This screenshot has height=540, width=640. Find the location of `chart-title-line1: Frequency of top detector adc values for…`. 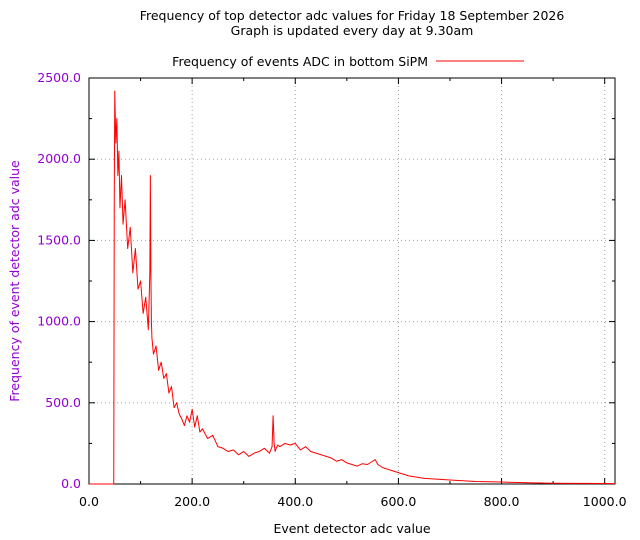

chart-title-line1: Frequency of top detector adc values for… is located at coordinates (352, 15).